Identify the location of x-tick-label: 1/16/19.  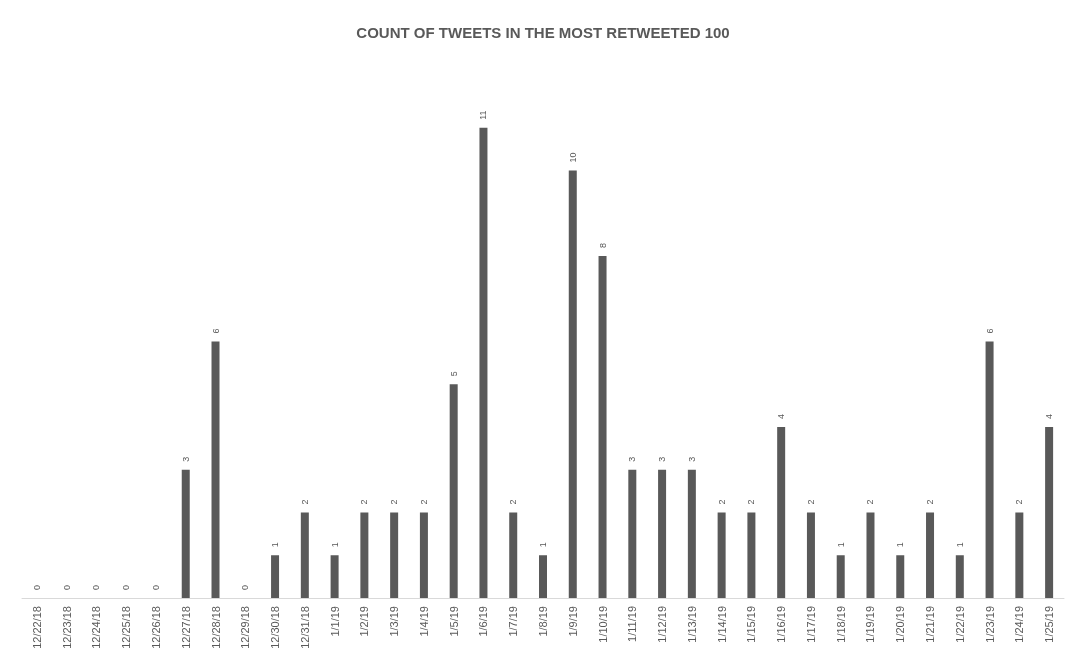
(781, 624).